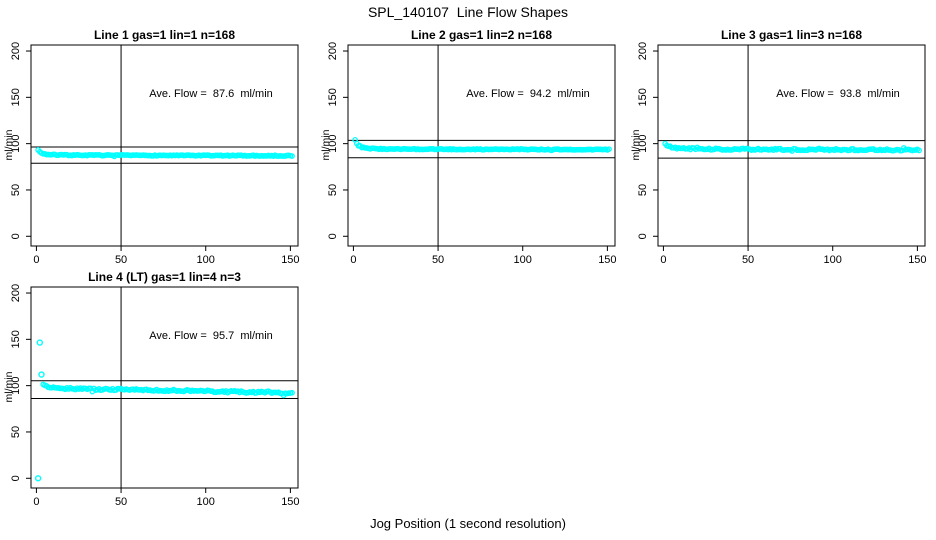 The width and height of the screenshot is (936, 540). I want to click on shared-x-axis-label: Jog Position (1 second resolution), so click(468, 523).